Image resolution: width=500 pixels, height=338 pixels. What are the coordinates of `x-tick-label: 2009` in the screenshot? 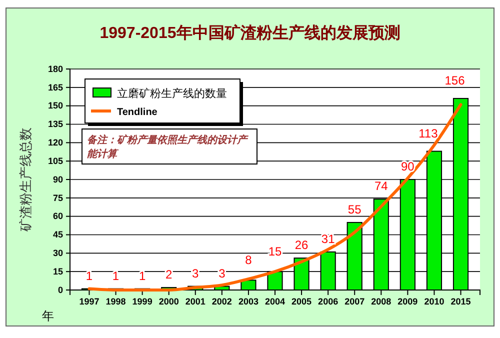 It's located at (408, 301).